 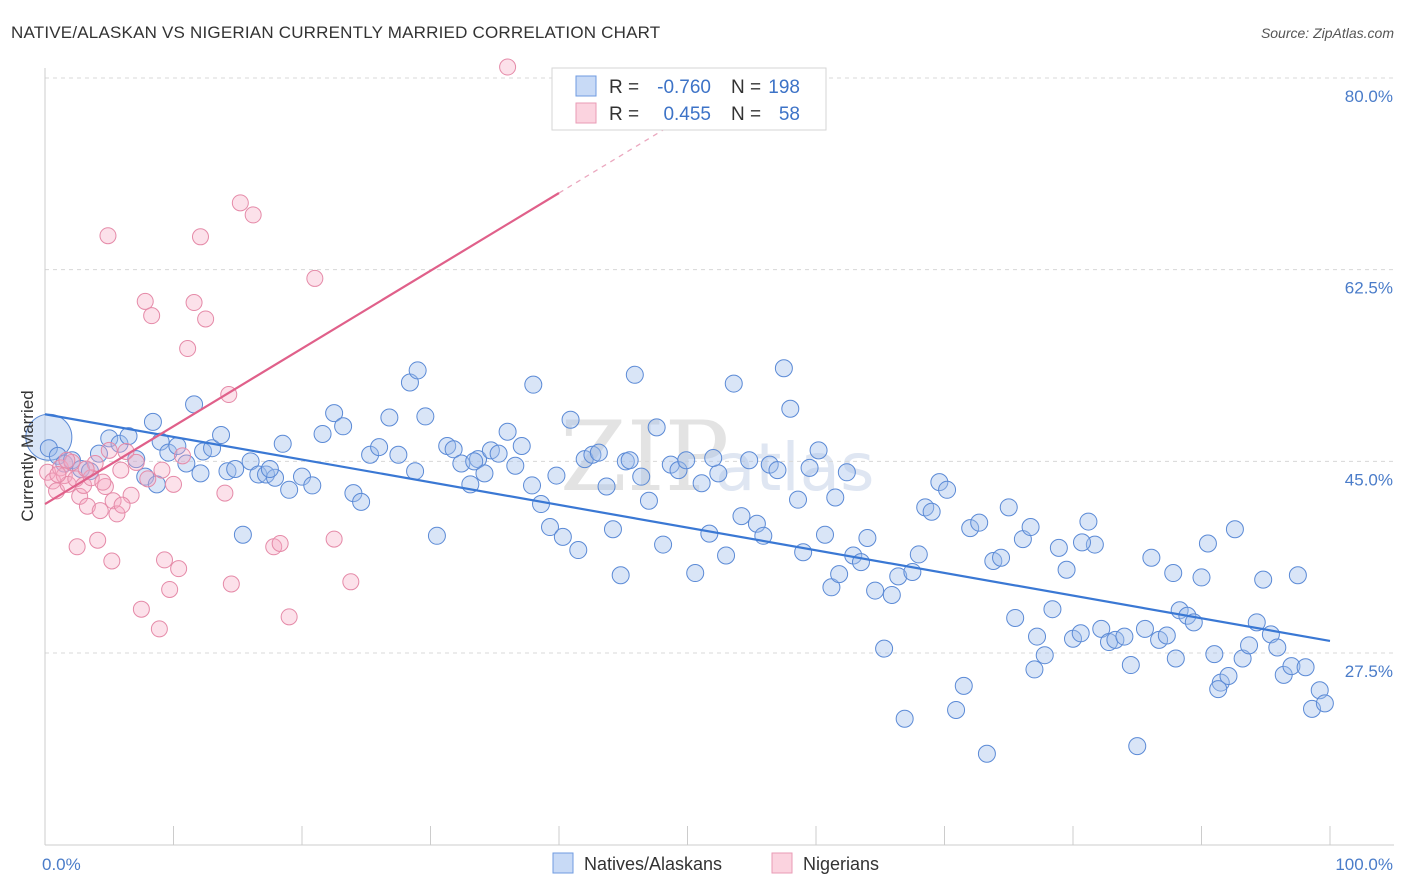 What do you see at coordinates (789, 114) in the screenshot?
I see `legend-n-value-2: 58` at bounding box center [789, 114].